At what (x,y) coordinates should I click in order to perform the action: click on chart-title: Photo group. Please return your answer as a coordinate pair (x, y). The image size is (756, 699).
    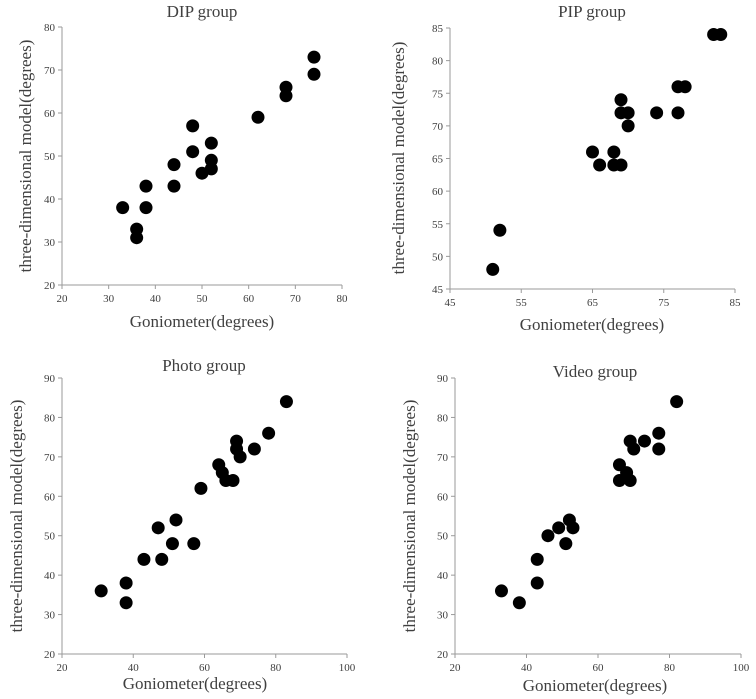
    Looking at the image, I should click on (204, 365).